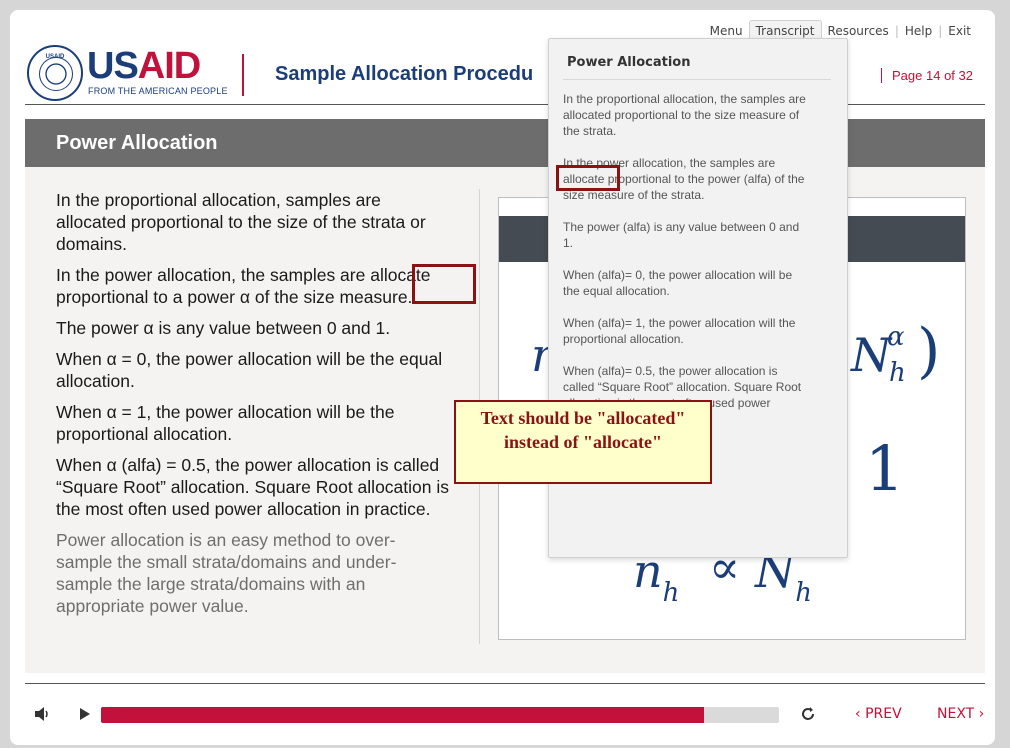 This screenshot has height=748, width=1010. What do you see at coordinates (588, 178) in the screenshot?
I see `error-highlight-transcript` at bounding box center [588, 178].